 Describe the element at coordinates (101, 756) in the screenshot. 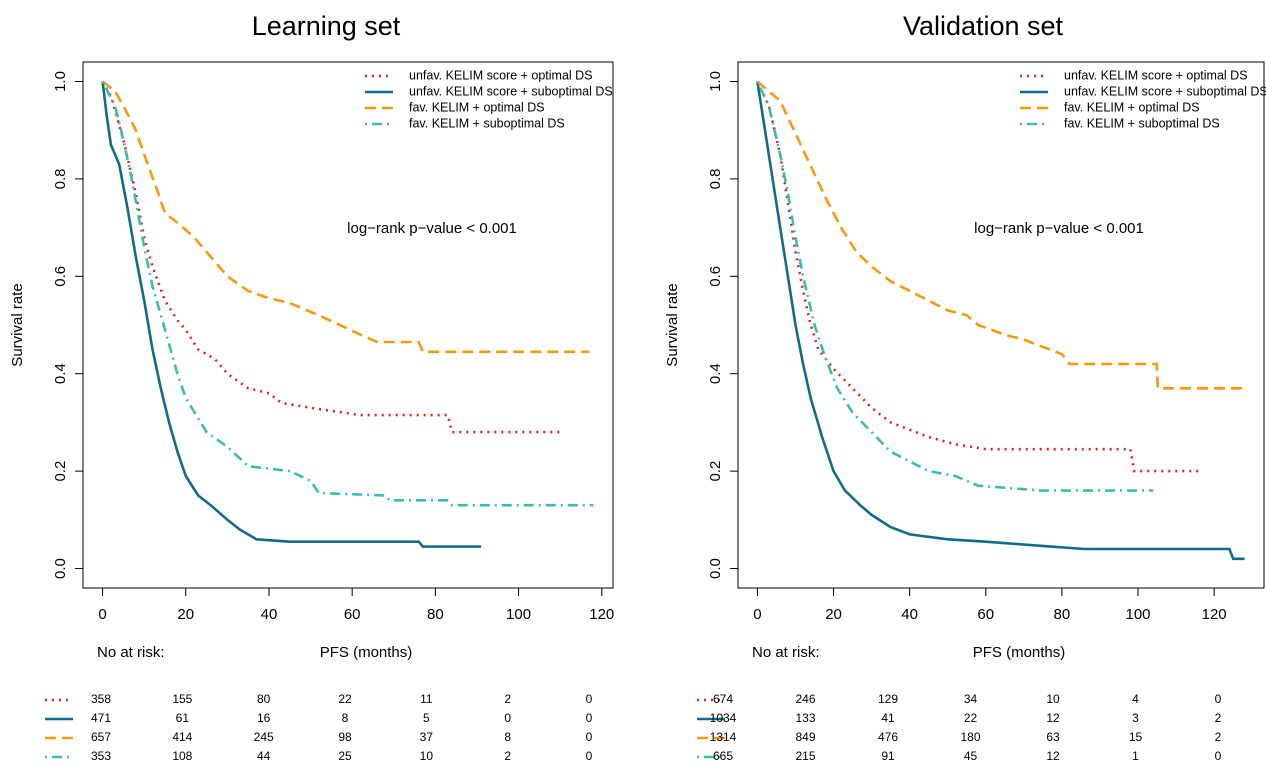

I see `risk-count: 353` at that location.